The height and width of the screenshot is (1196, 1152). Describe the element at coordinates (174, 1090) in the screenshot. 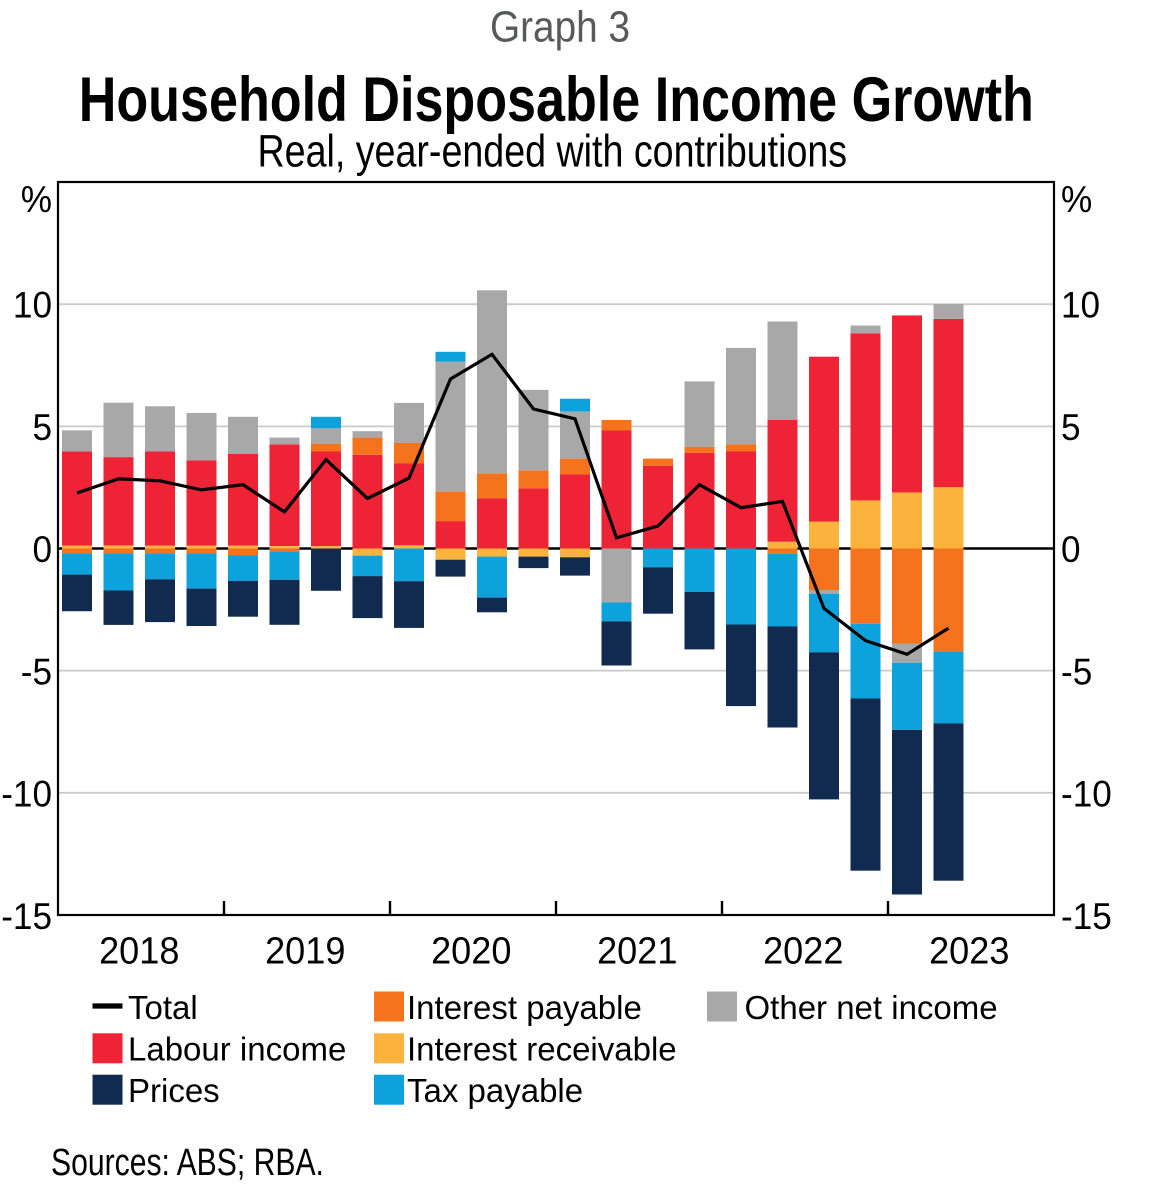

I see `svg-text: Prices` at that location.